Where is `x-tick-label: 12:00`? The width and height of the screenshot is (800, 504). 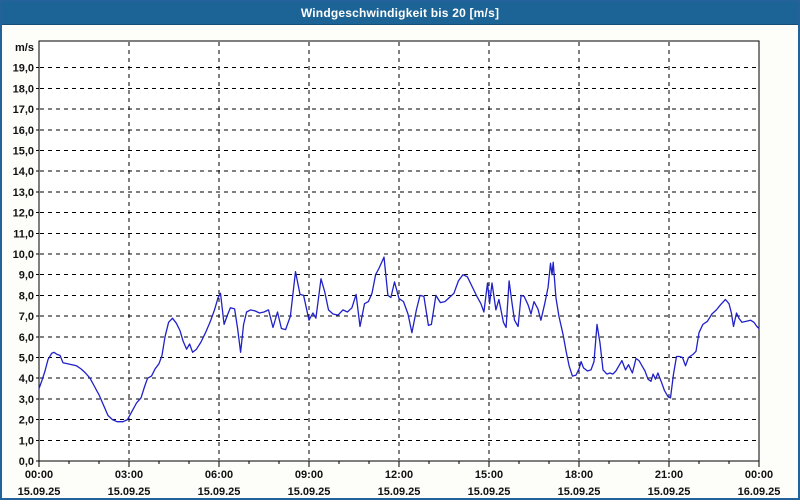
x-tick-label: 12:00 is located at coordinates (399, 475).